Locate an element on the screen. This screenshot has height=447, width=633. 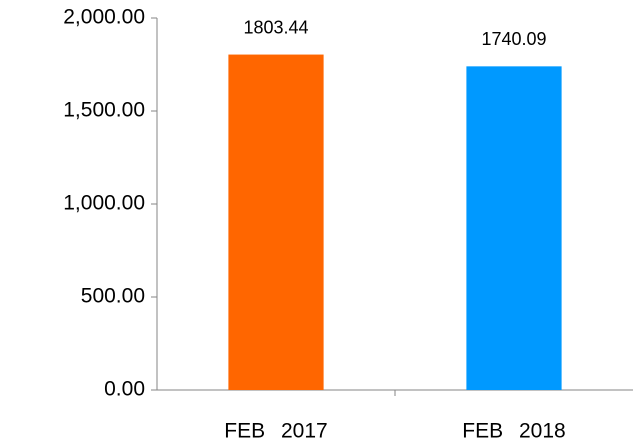
y-tick-label: 1,500.00 is located at coordinates (104, 110).